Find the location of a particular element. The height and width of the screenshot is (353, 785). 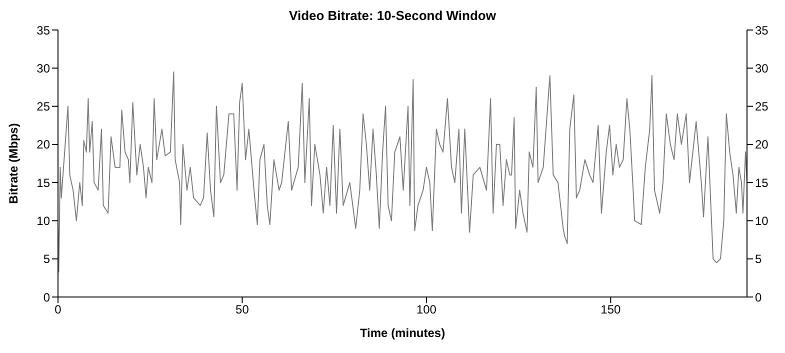

y2-tick-label: 20 is located at coordinates (762, 145).